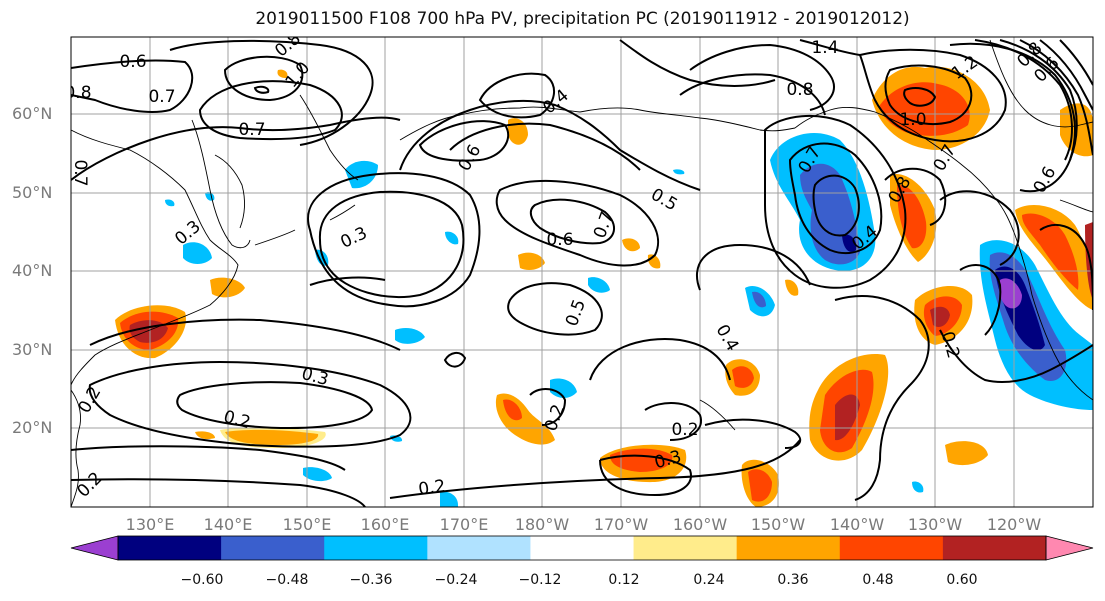 The image size is (1105, 601). Describe the element at coordinates (1069, 548) in the screenshot. I see `colorbar-extend-high` at that location.